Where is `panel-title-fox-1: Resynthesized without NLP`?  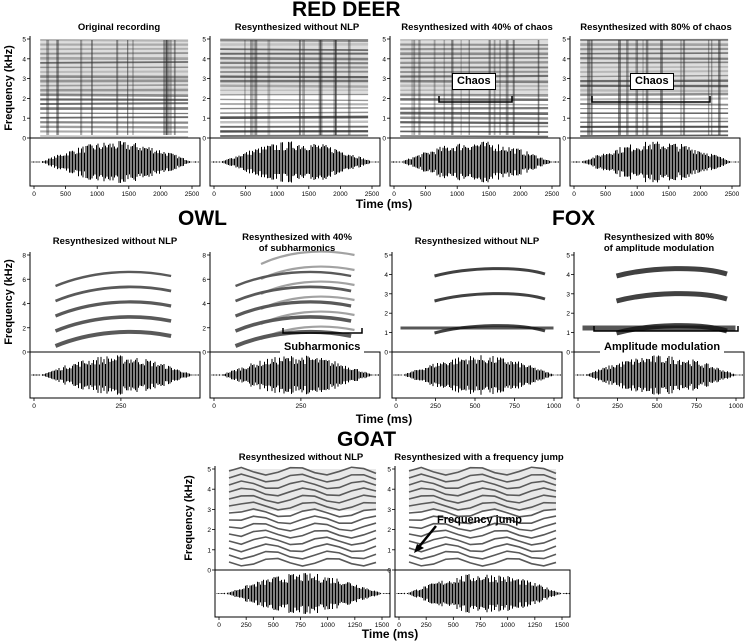 panel-title-fox-1: Resynthesized without NLP is located at coordinates (477, 241).